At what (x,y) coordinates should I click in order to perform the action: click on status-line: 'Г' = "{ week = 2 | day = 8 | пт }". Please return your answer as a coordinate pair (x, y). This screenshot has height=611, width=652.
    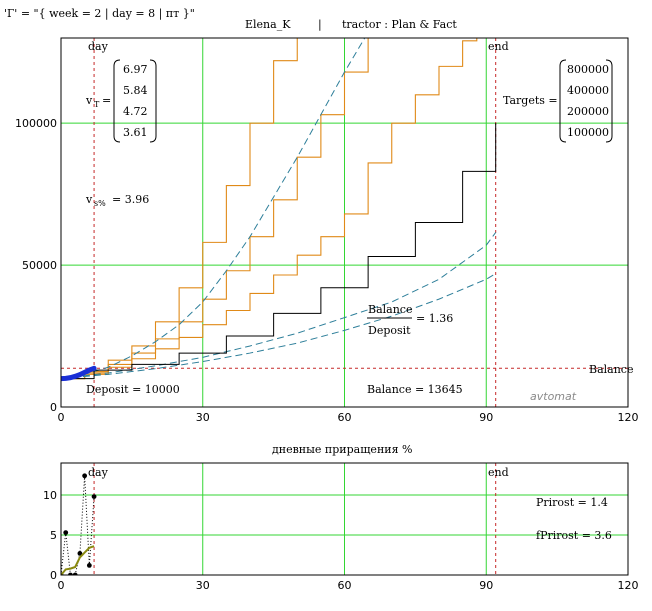
    Looking at the image, I should click on (99, 14).